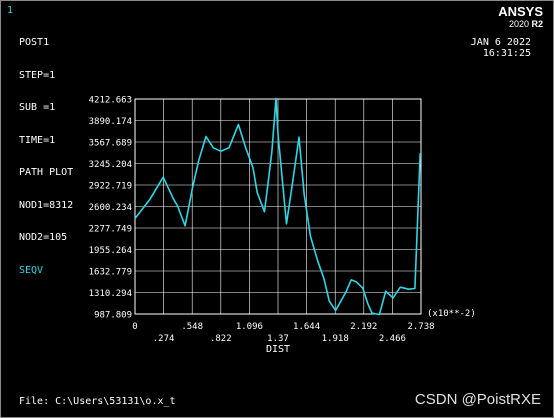  What do you see at coordinates (110, 165) in the screenshot?
I see `y-tick-label: 3245.204` at bounding box center [110, 165].